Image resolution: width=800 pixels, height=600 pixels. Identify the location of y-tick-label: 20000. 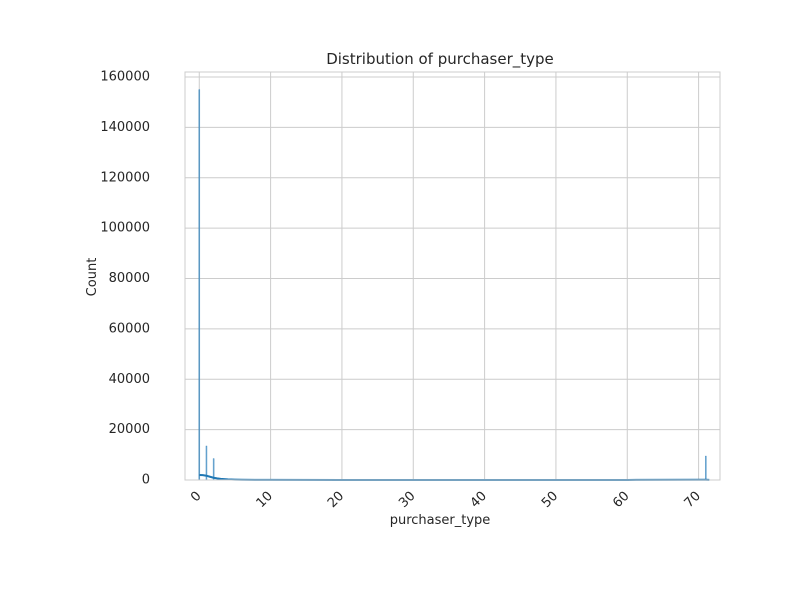
(129, 429).